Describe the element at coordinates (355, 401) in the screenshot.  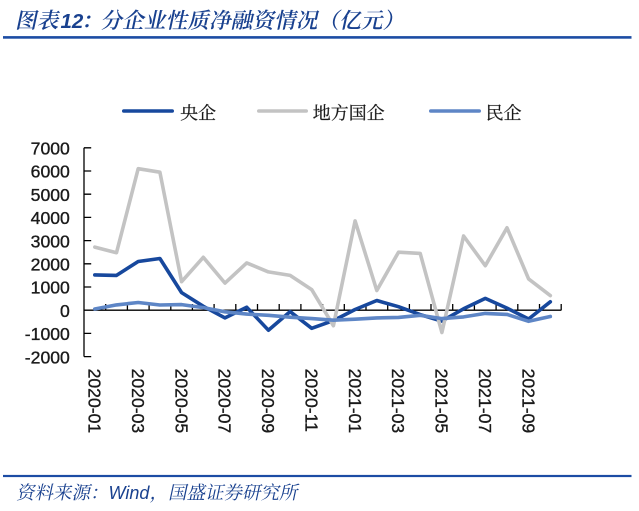
I see `svg-text: 2021-01` at that location.